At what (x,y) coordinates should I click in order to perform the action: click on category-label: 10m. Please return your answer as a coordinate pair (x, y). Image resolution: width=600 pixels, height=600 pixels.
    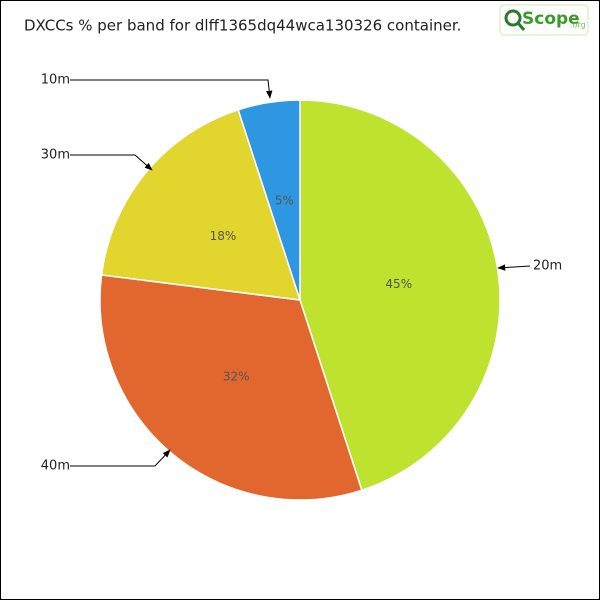
    Looking at the image, I should click on (55, 80).